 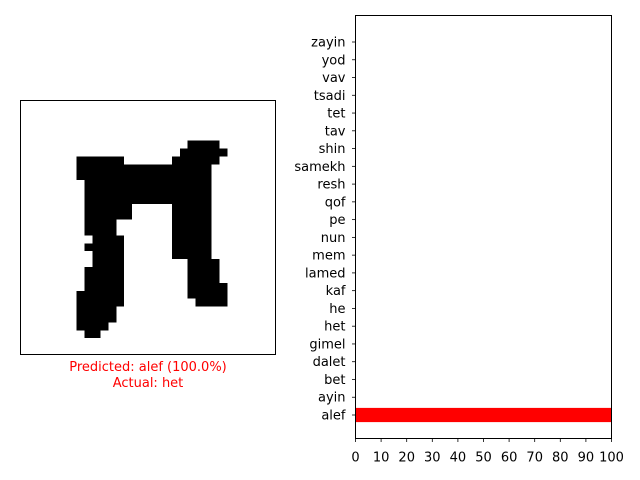 I want to click on x-tick-label: 0, so click(x=355, y=458).